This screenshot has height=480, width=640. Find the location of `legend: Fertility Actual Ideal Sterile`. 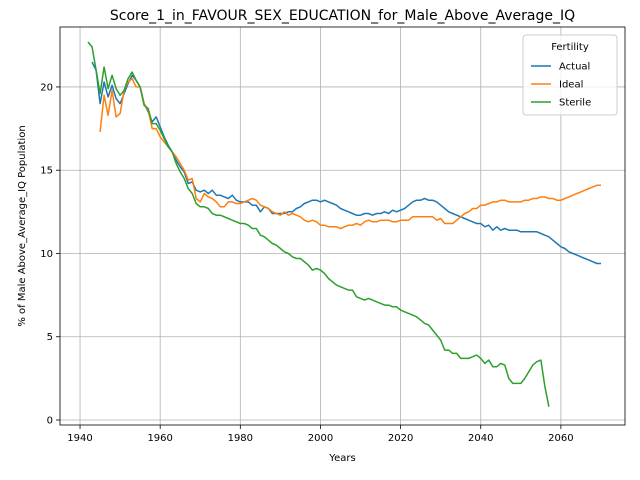

legend: Fertility Actual Ideal Sterile is located at coordinates (570, 75).